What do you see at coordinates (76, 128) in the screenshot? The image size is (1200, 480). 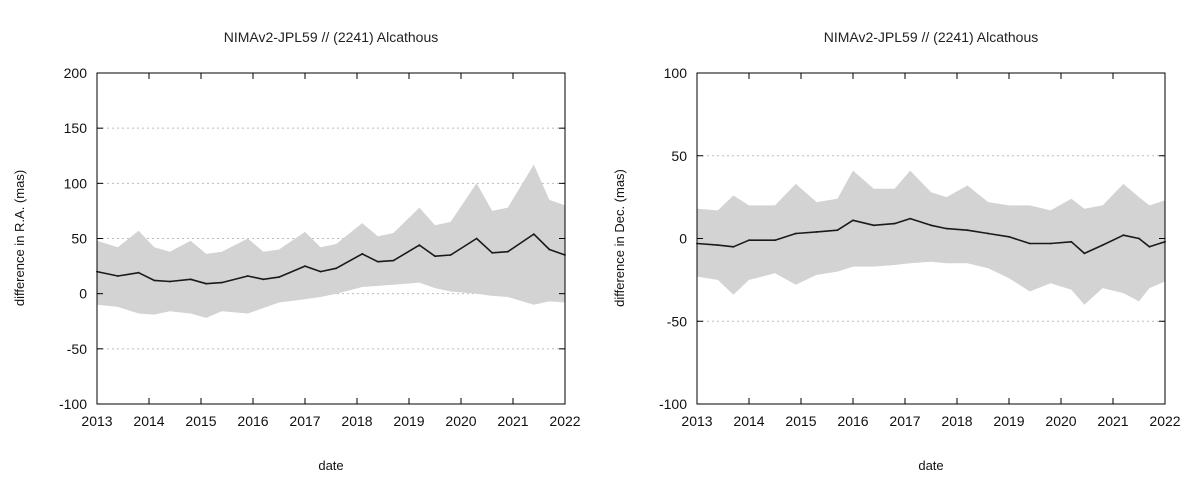 I see `y-tick-label: 150` at bounding box center [76, 128].